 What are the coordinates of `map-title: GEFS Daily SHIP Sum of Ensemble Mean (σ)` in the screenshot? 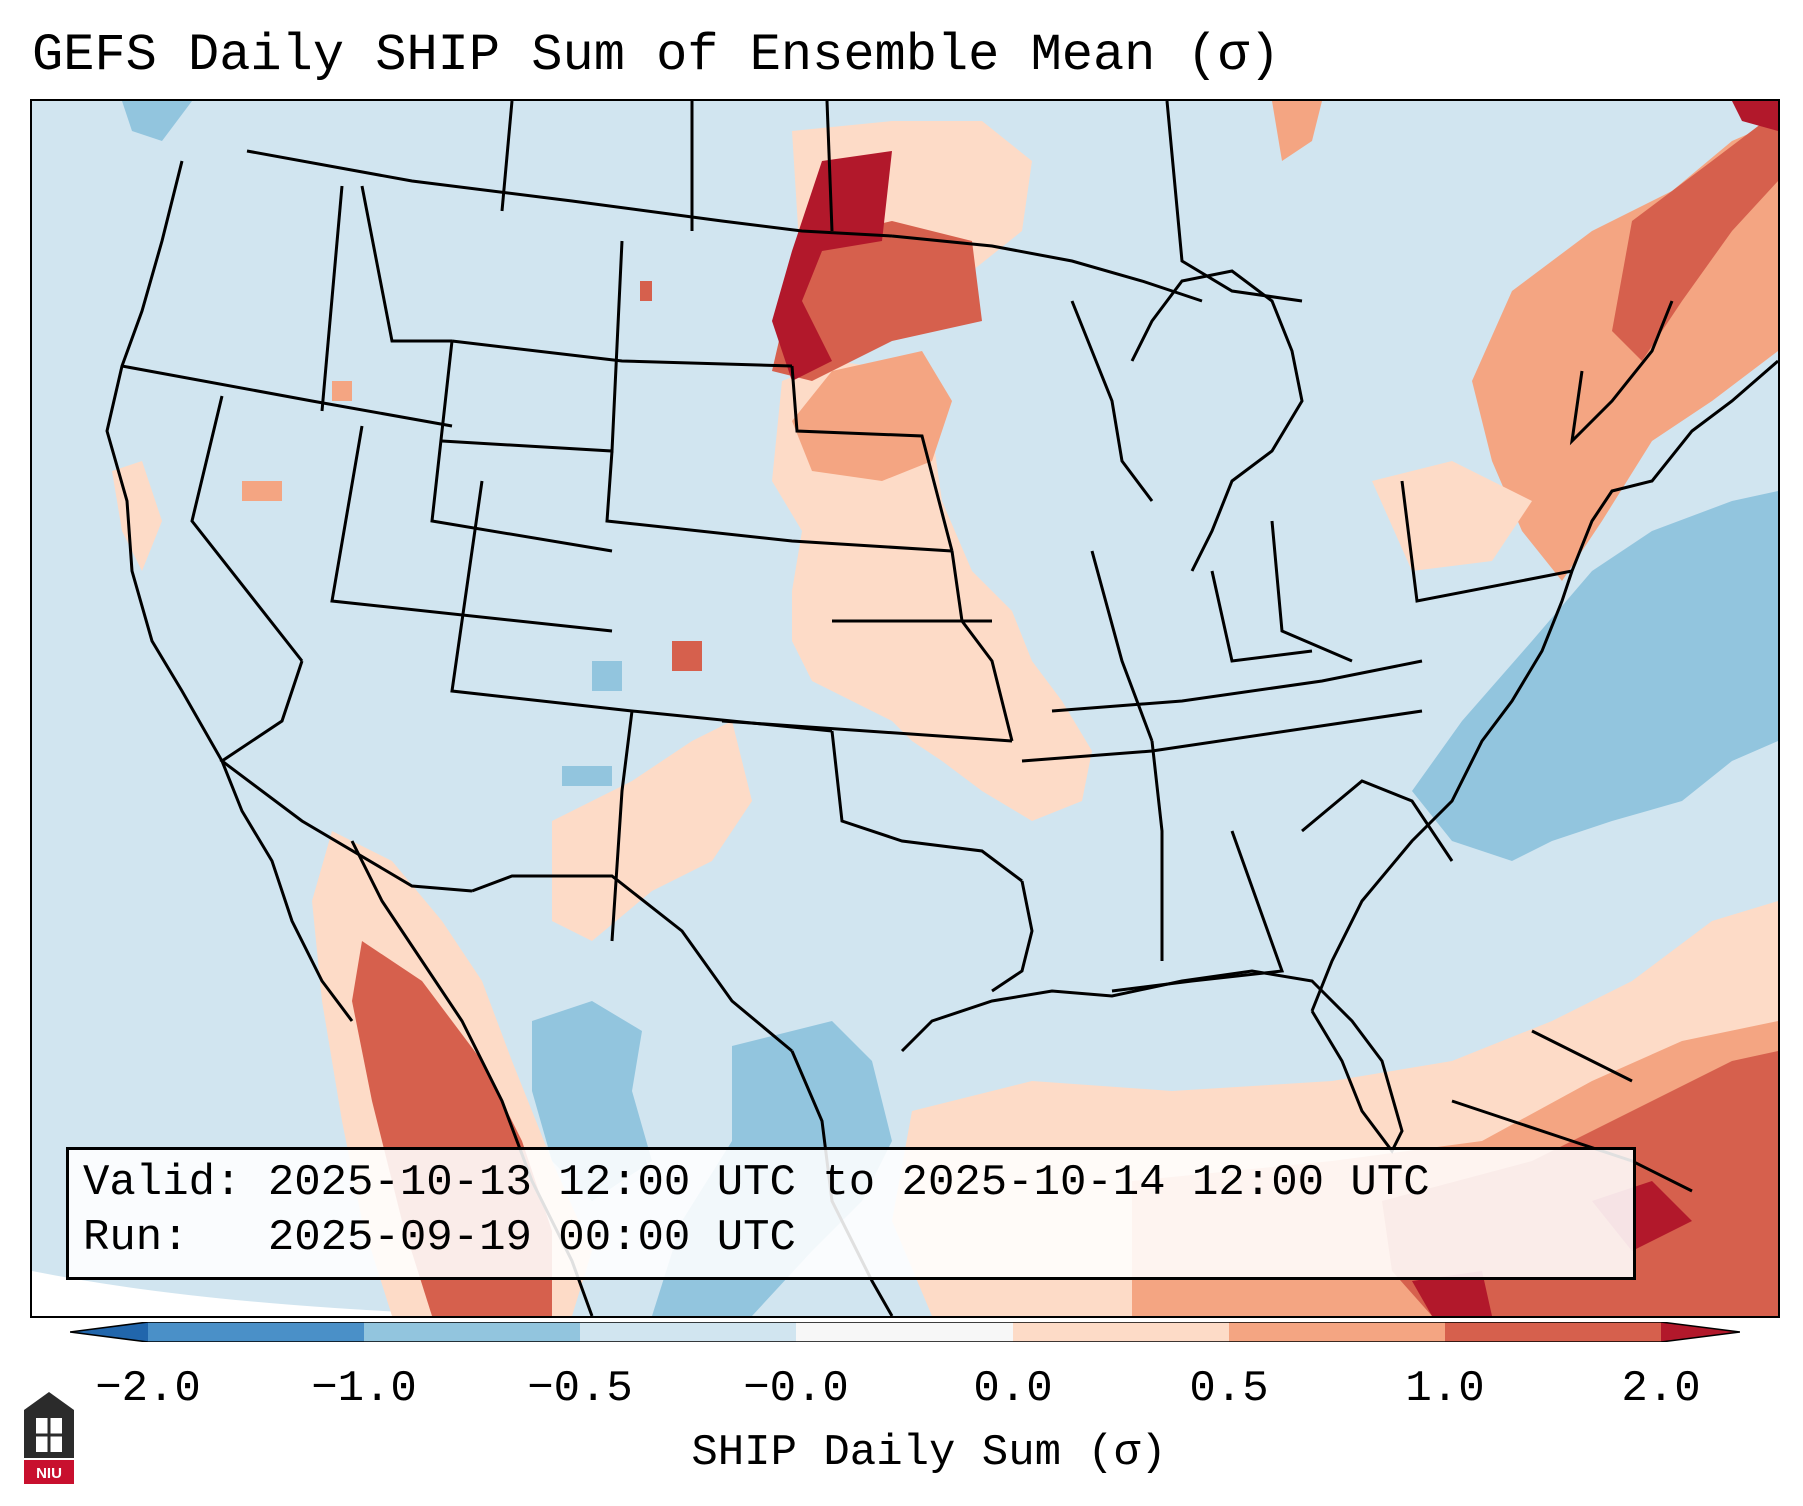 It's located at (656, 55).